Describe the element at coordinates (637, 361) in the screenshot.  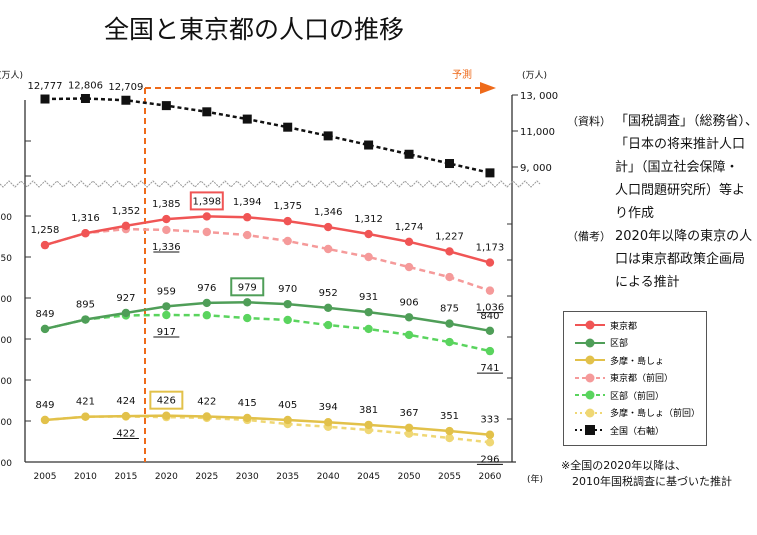
I see `legend-label: 多摩・島しょ` at that location.